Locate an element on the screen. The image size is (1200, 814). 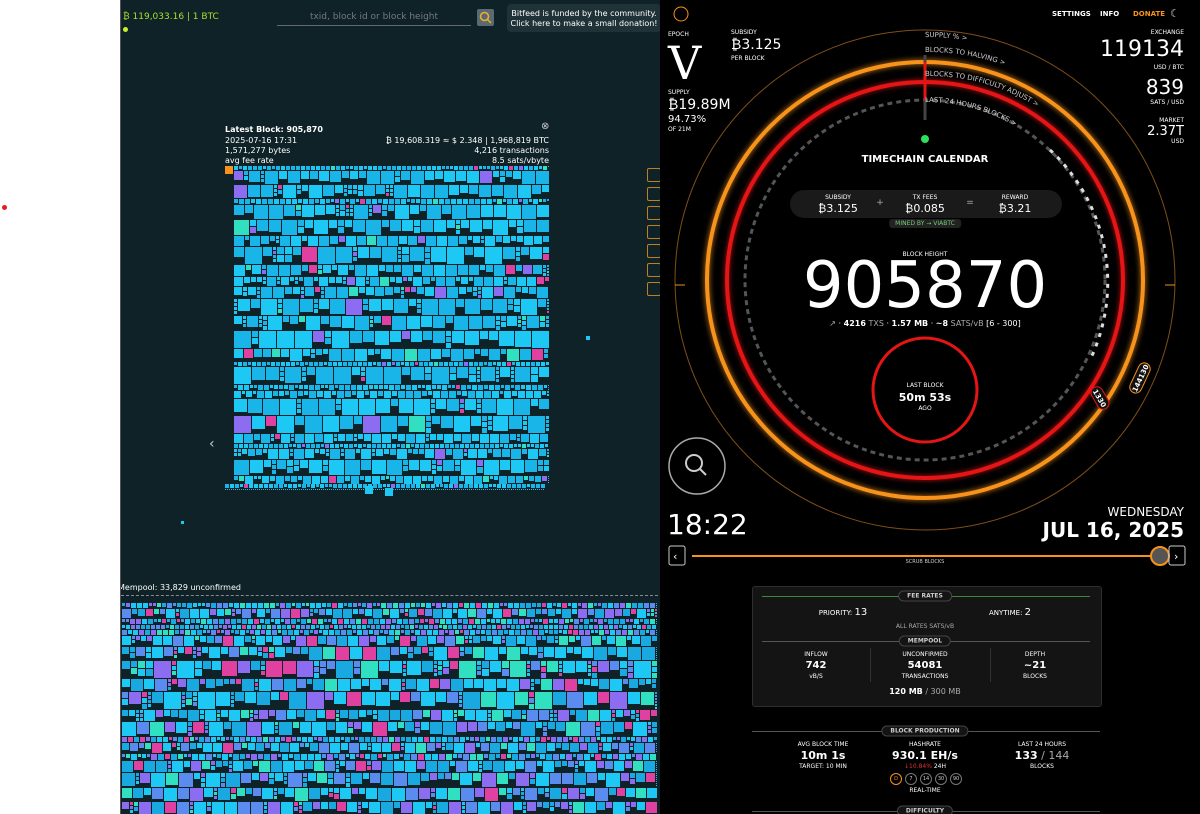
scrub-right is located at coordinates (1177, 555).